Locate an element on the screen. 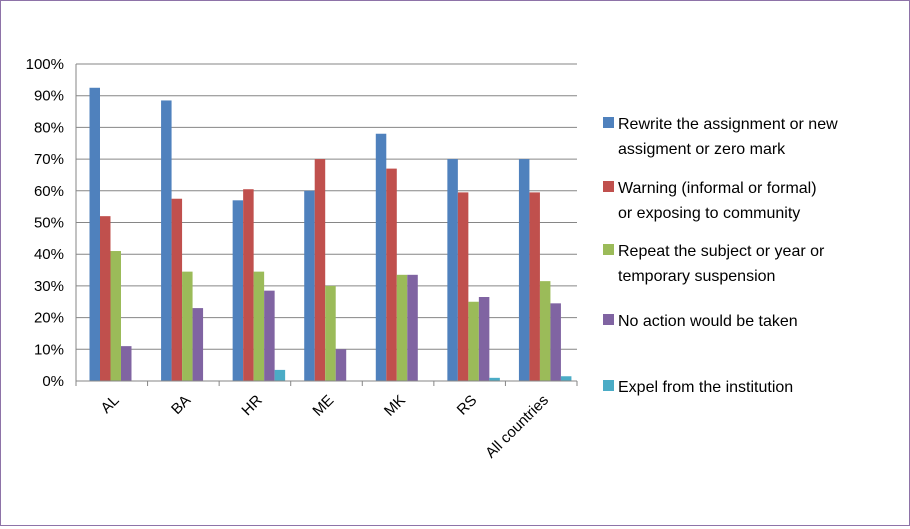  y-tick-label: 10% is located at coordinates (49, 349).